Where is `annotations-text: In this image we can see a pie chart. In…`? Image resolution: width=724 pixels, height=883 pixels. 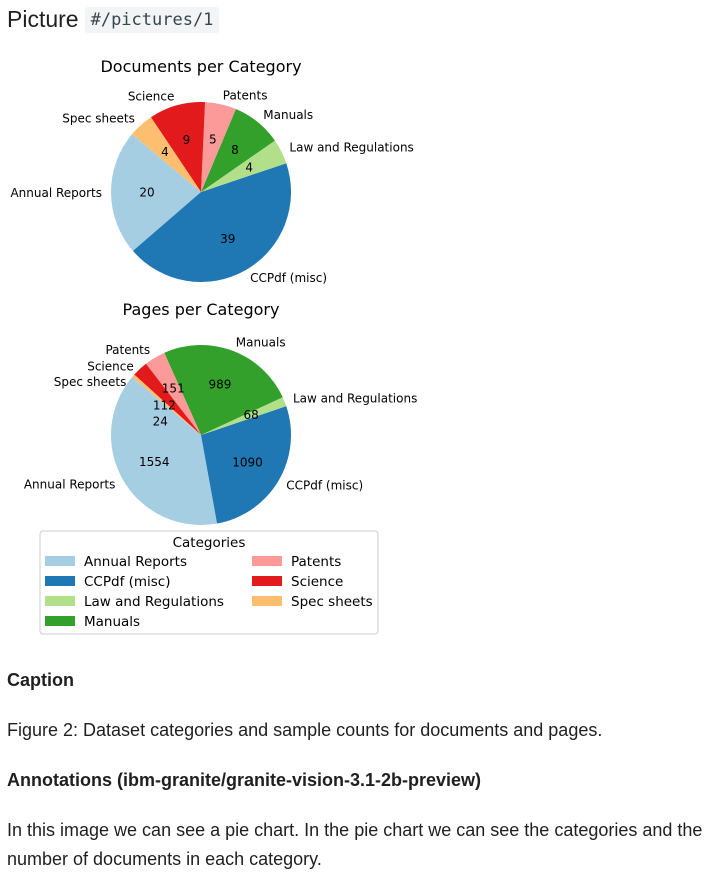
annotations-text: In this image we can see a pie chart. In… is located at coordinates (355, 844).